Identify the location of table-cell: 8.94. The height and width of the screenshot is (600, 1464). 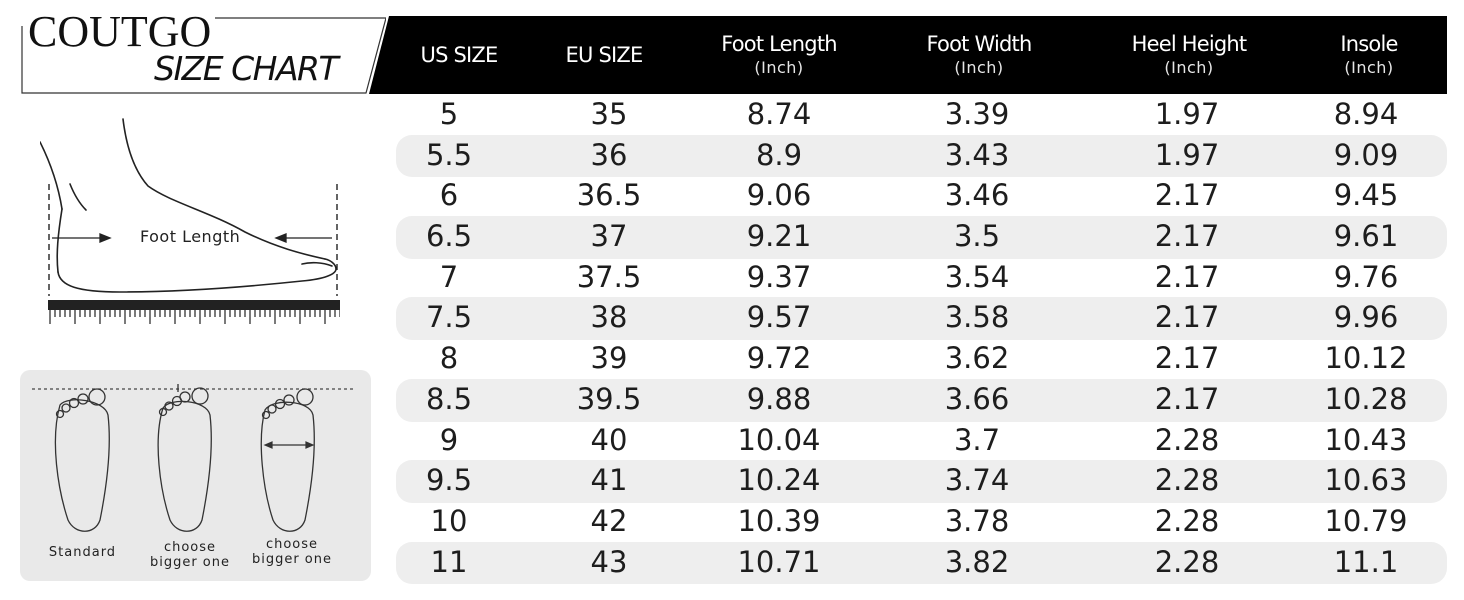
(1366, 114).